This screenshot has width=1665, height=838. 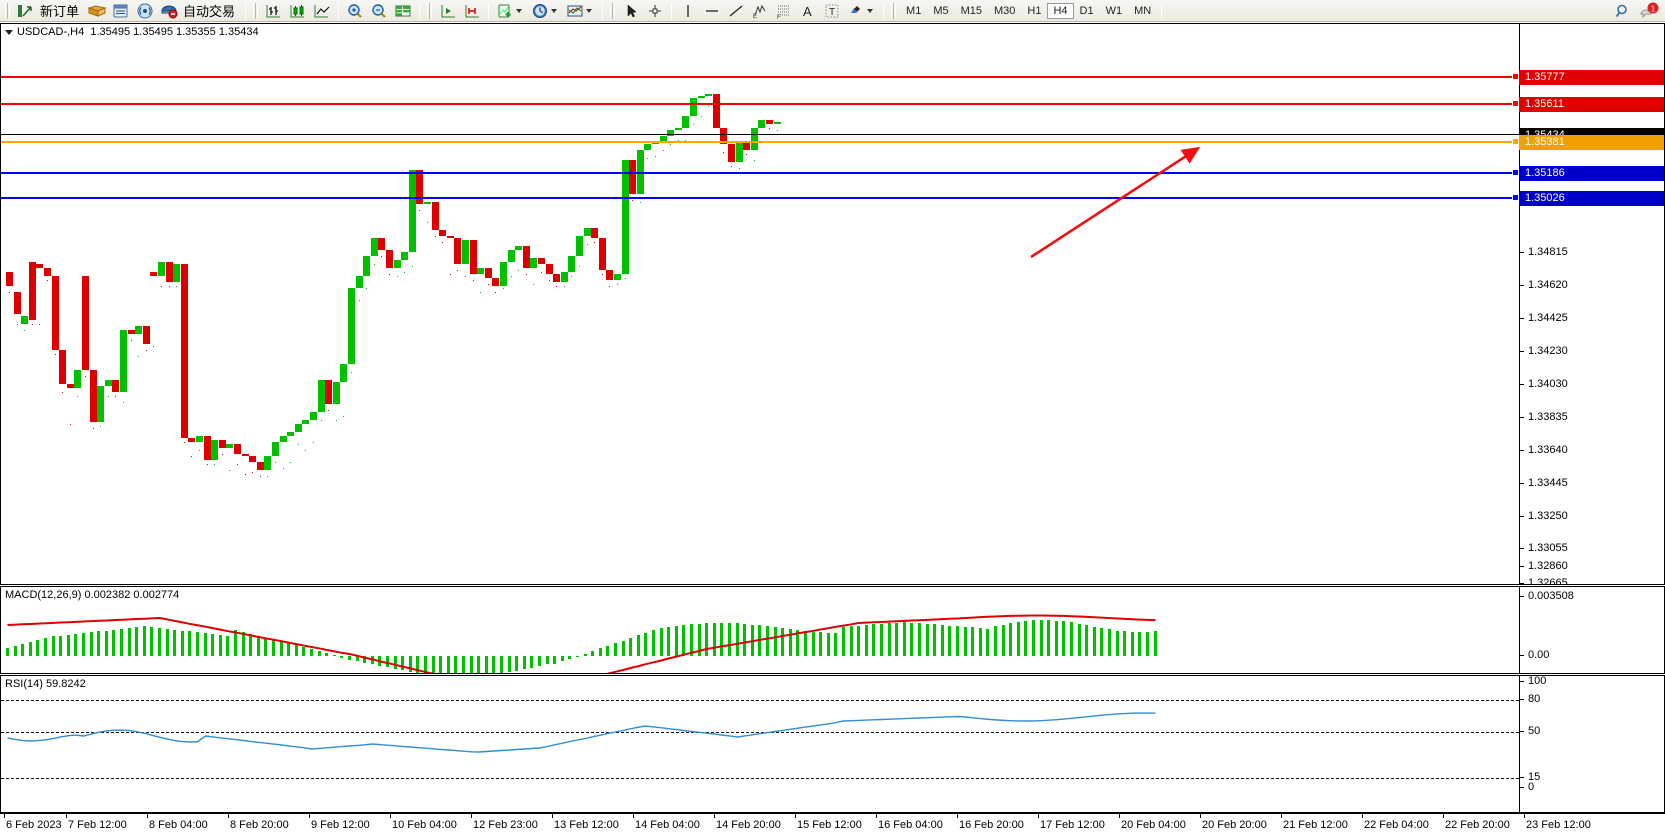 What do you see at coordinates (545, 11) in the screenshot?
I see `period-button` at bounding box center [545, 11].